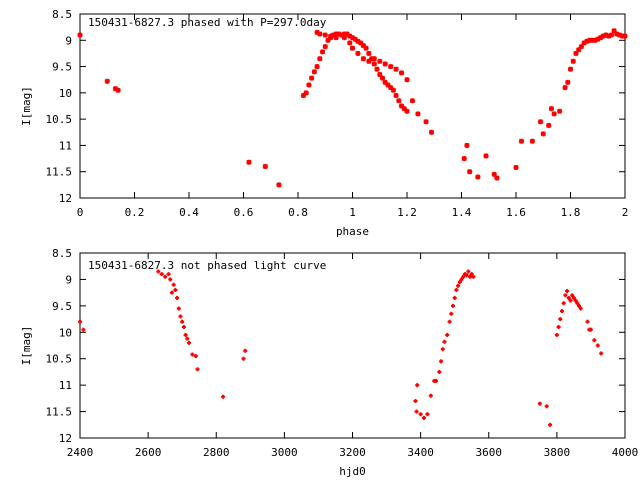 The width and height of the screenshot is (640, 480). I want to click on bottom-chart-x-tick-label: 2800, so click(216, 452).